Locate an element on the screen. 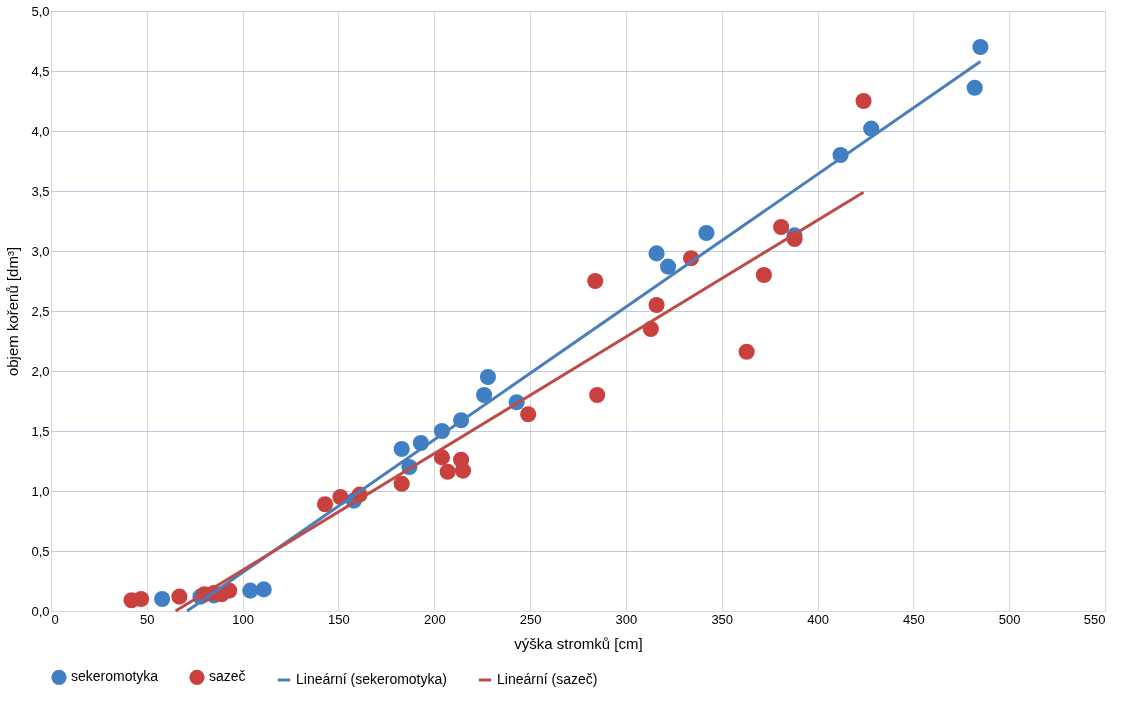  y-tick-label: 1,5 is located at coordinates (40, 431).